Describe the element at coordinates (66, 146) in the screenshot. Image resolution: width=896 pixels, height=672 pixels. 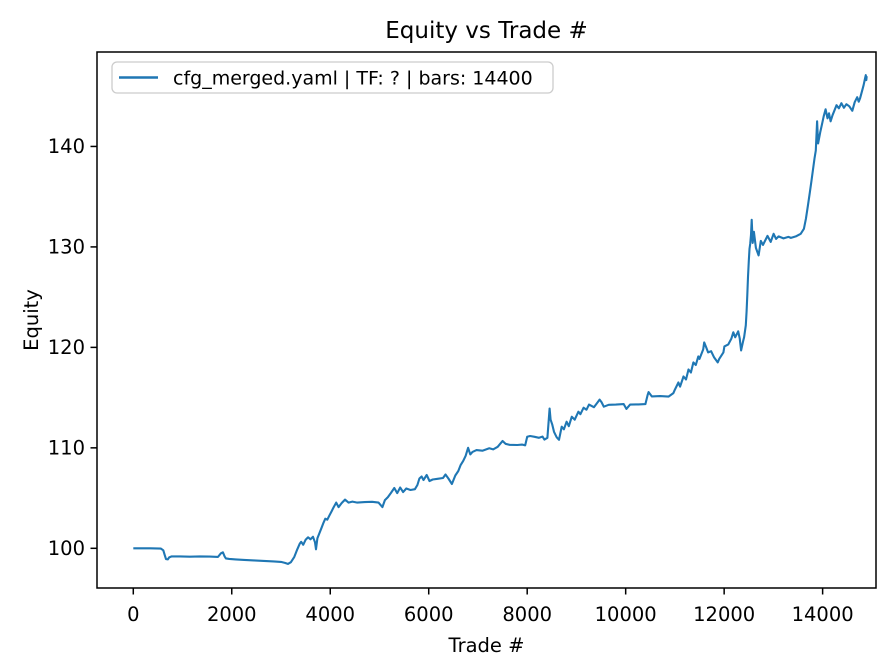
I see `y-tick-label: 140` at that location.